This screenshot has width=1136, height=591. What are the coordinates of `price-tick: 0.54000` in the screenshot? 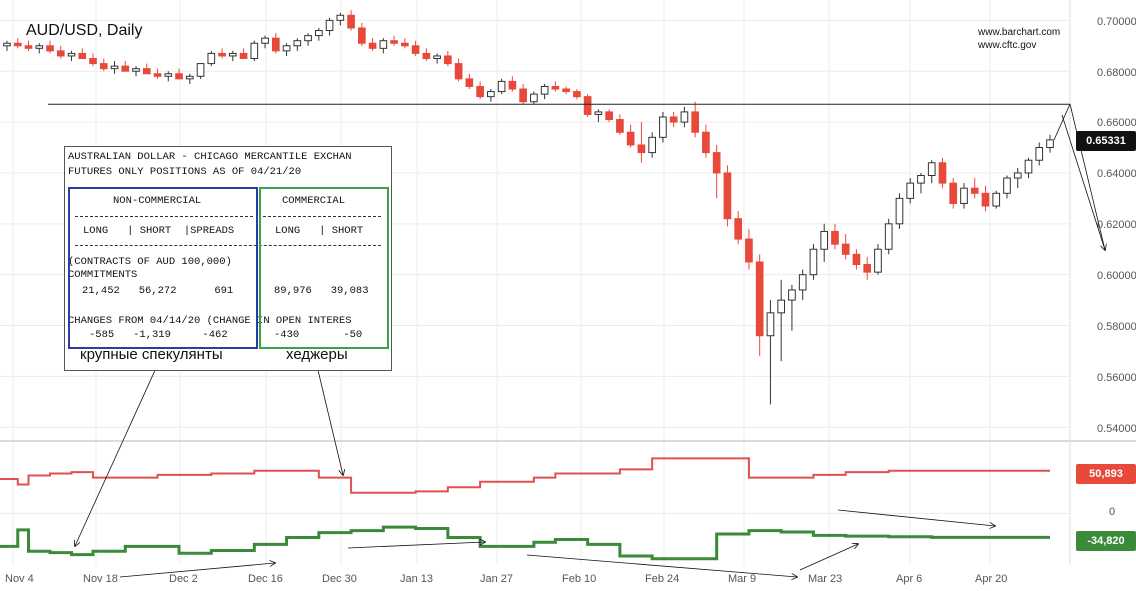 It's located at (1116, 429).